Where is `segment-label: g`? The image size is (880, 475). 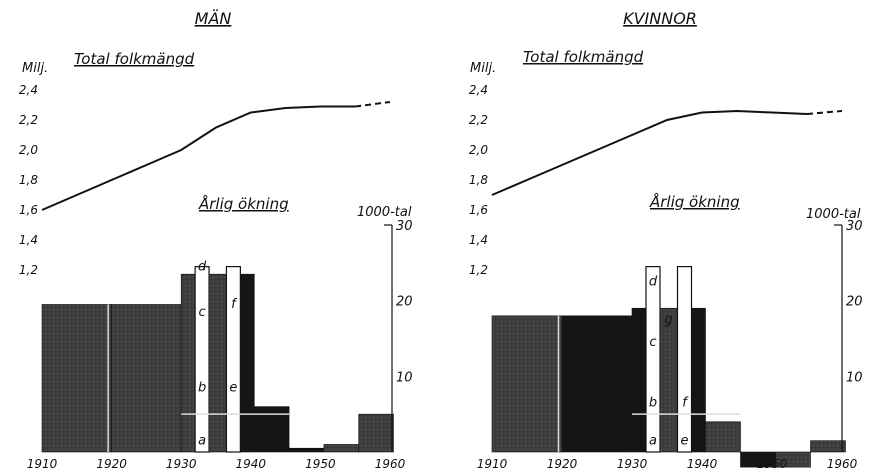
segment-label: g is located at coordinates (668, 319).